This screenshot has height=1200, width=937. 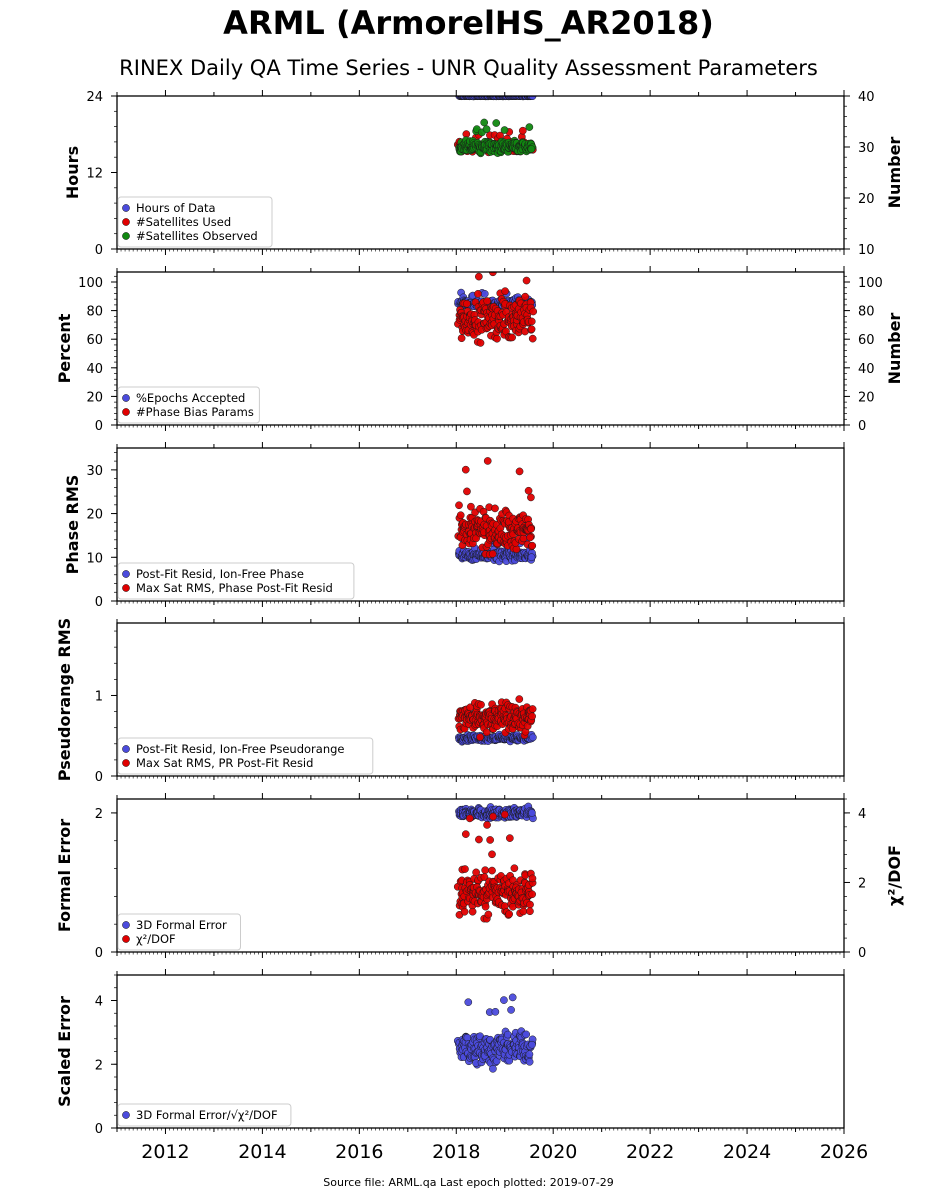 What do you see at coordinates (94, 340) in the screenshot?
I see `y-tick-label: 60` at bounding box center [94, 340].